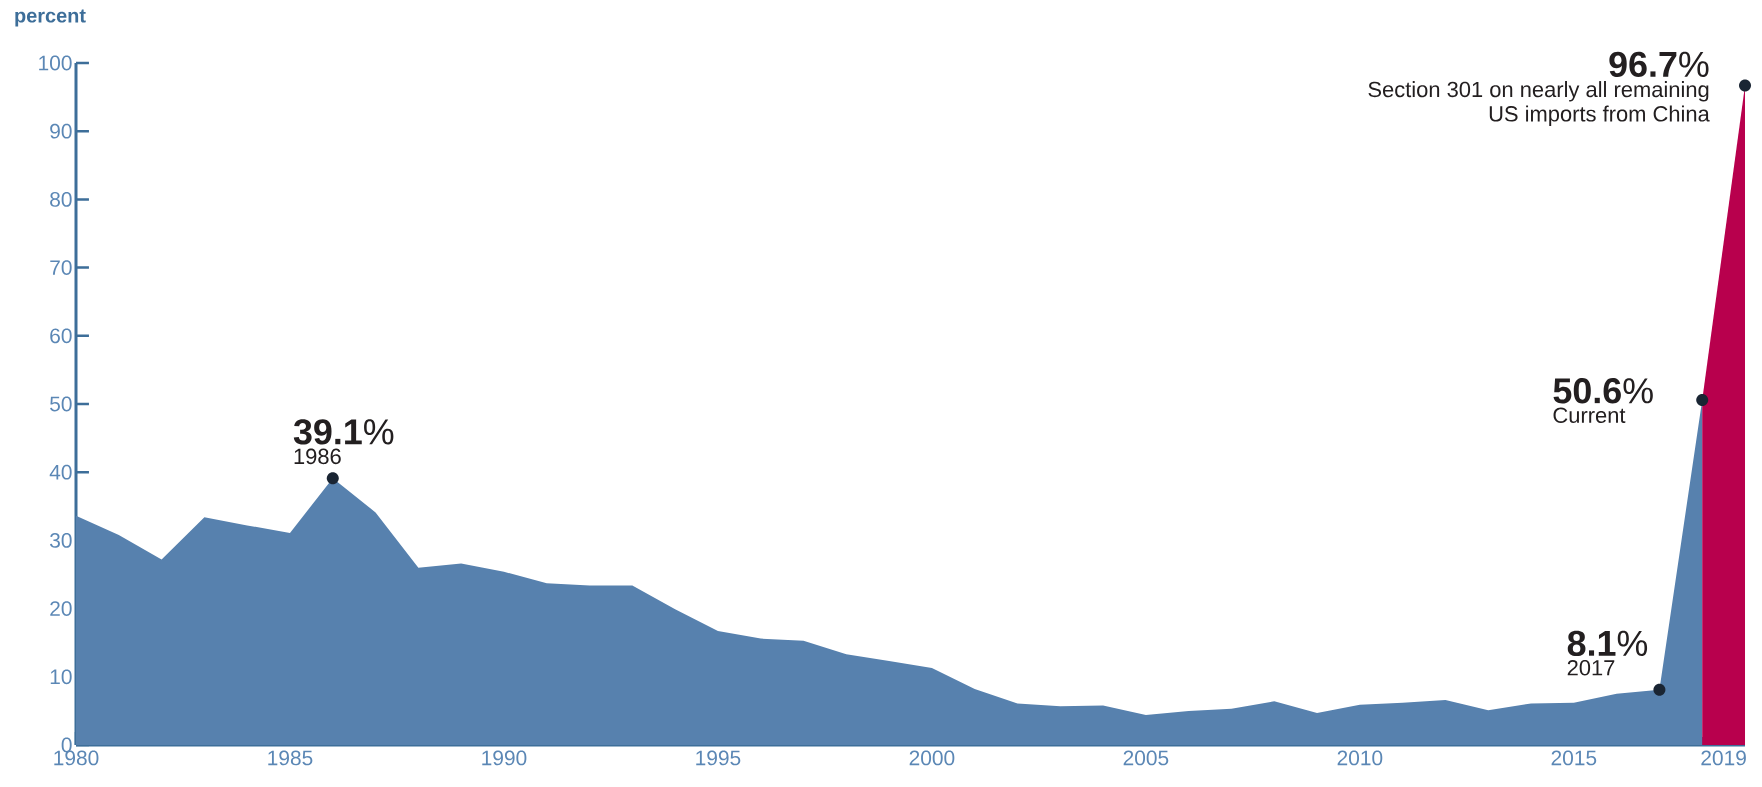 The image size is (1762, 787). I want to click on x-tick-label: 2005, so click(1146, 758).